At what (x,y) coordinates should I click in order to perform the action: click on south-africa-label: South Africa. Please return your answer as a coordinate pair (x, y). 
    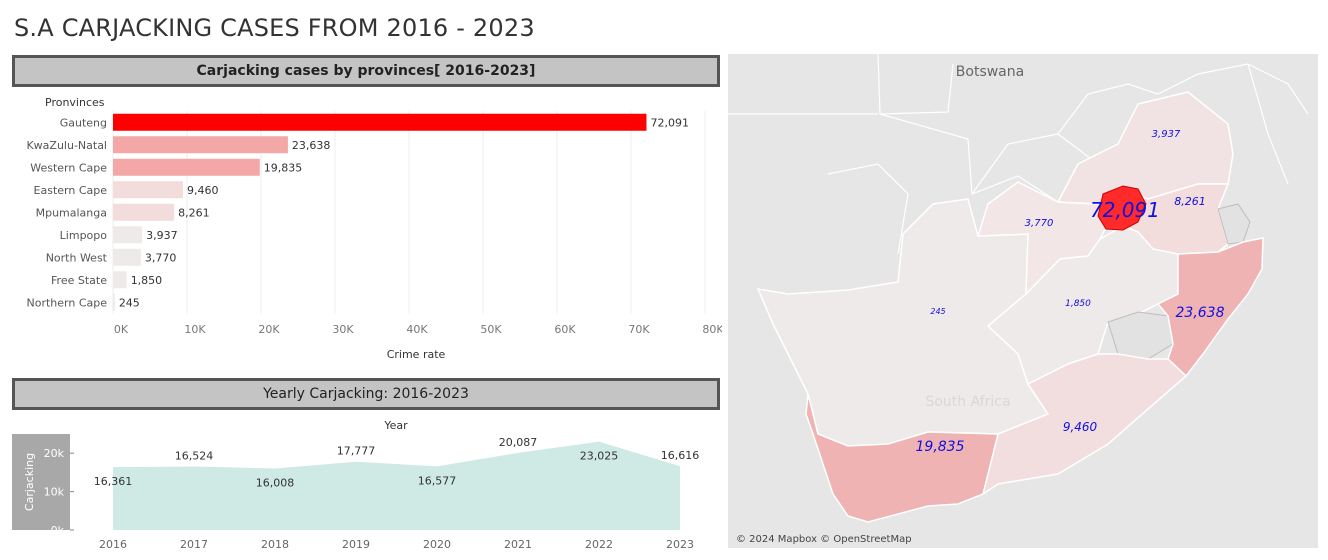
    Looking at the image, I should click on (967, 402).